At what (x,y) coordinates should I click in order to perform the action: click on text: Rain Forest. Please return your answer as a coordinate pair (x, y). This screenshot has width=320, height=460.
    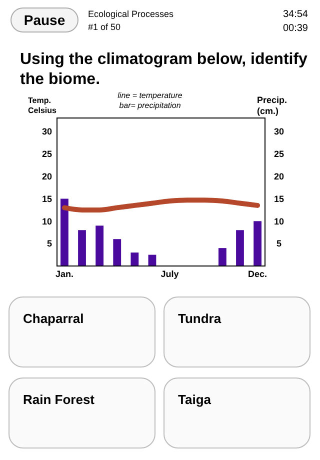
    Looking at the image, I should click on (59, 399).